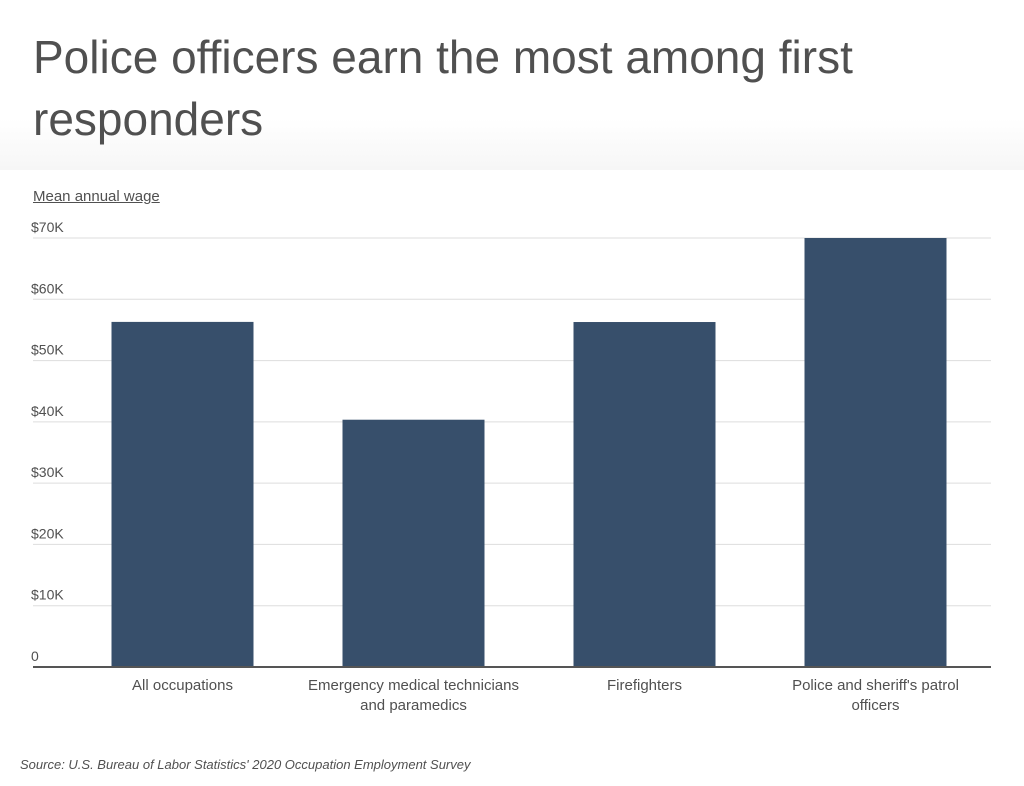  What do you see at coordinates (413, 685) in the screenshot?
I see `x-tick-label-line: Emergency medical technicians` at bounding box center [413, 685].